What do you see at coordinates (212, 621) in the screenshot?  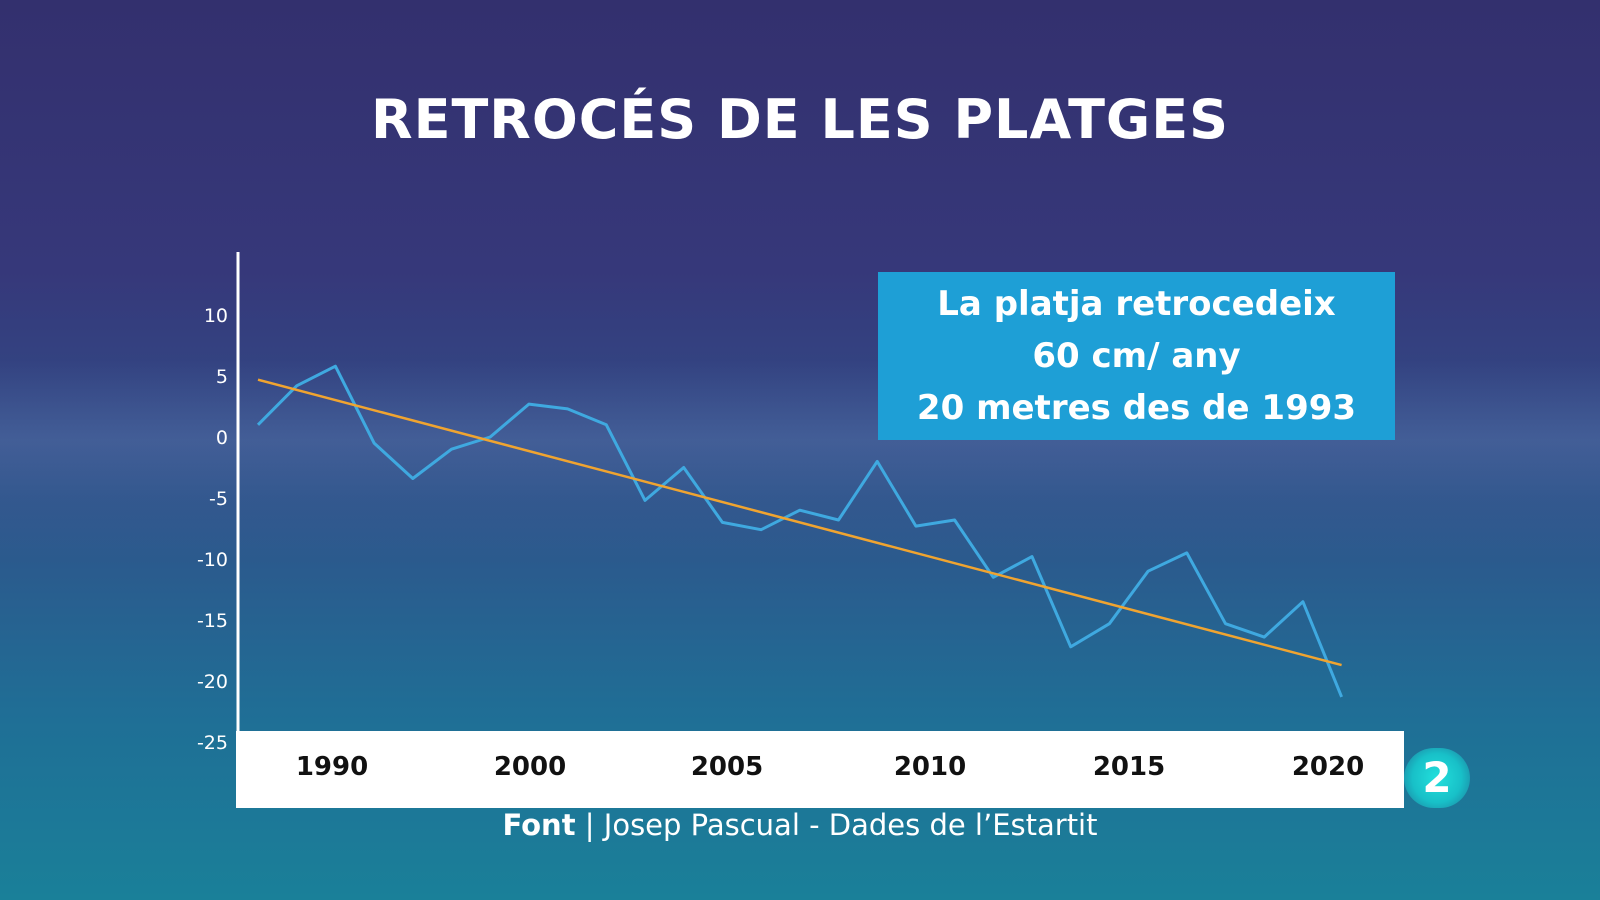 I see `y-tick-label: -15` at bounding box center [212, 621].